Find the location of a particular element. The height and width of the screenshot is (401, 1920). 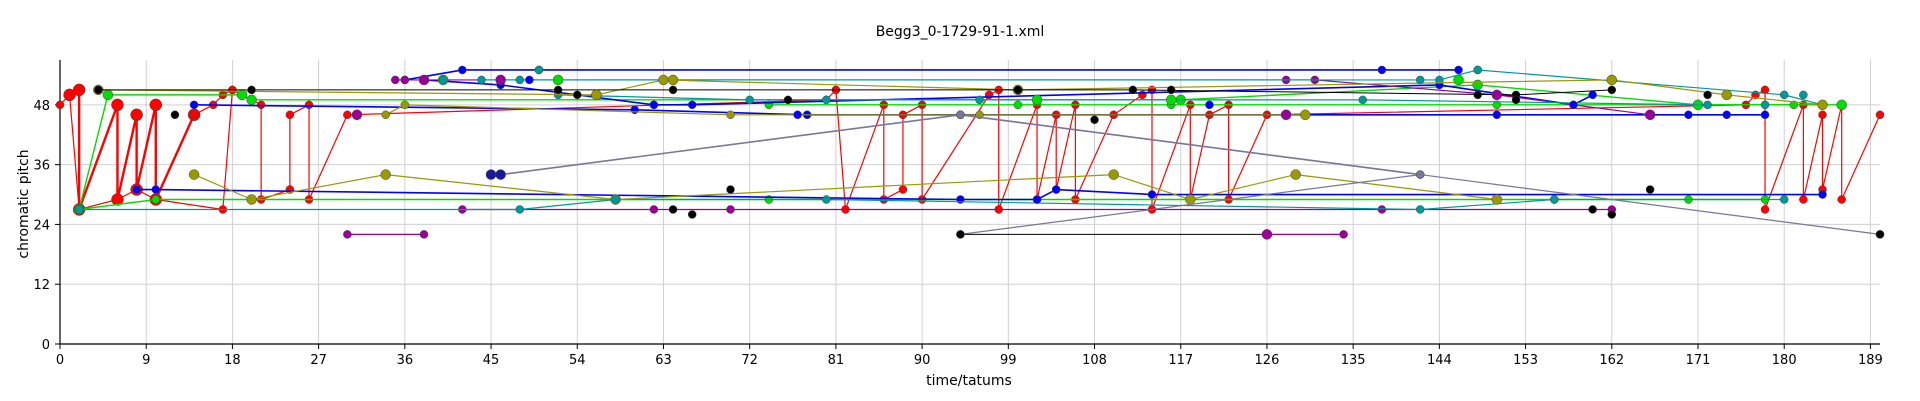

y-axis-label: chromatic pitch is located at coordinates (24, 203).